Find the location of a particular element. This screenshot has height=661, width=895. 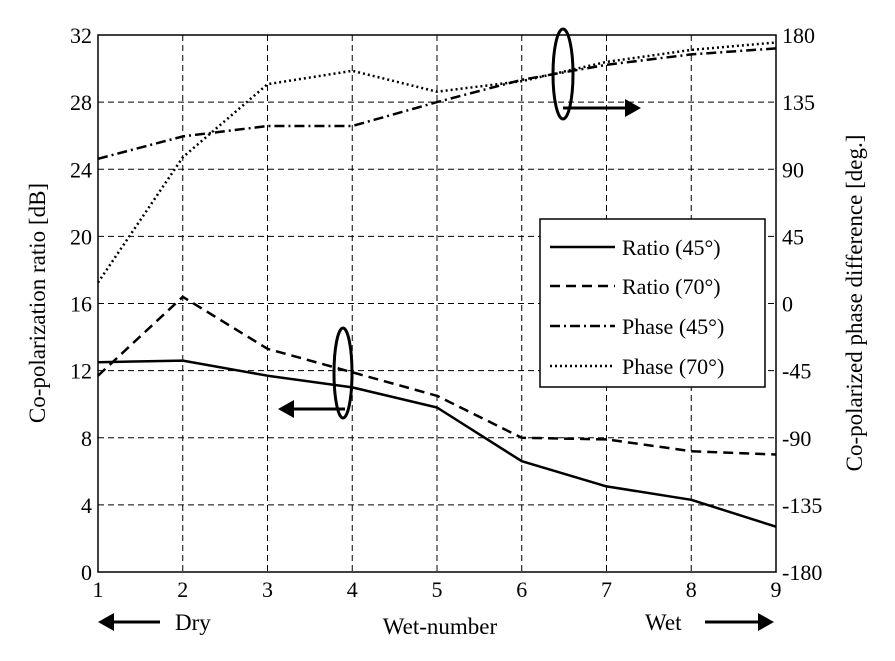

x-tick-label: 5 is located at coordinates (437, 589).